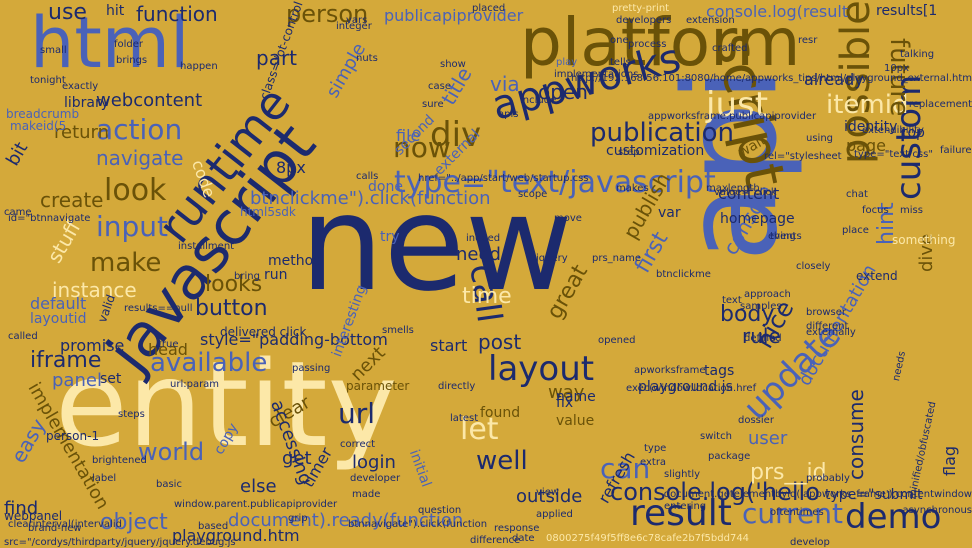  Describe the element at coordinates (487, 296) in the screenshot. I see `cloud-word: time` at that location.